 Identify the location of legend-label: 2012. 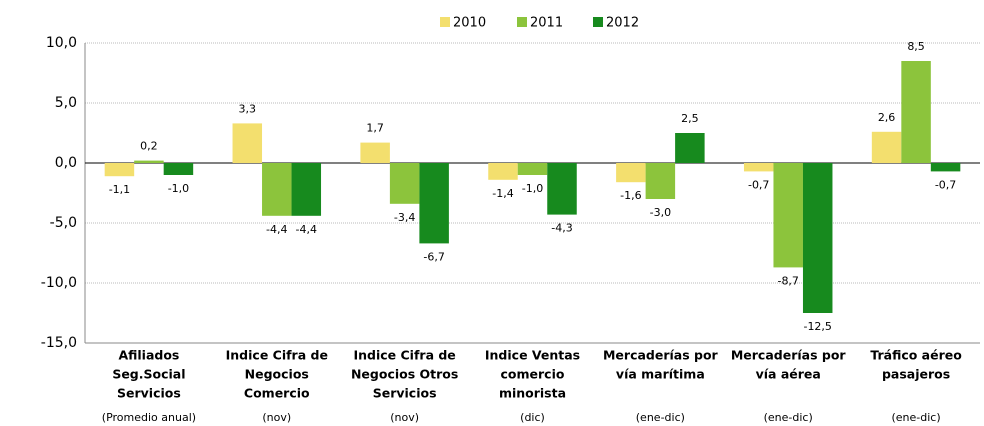
(622, 23).